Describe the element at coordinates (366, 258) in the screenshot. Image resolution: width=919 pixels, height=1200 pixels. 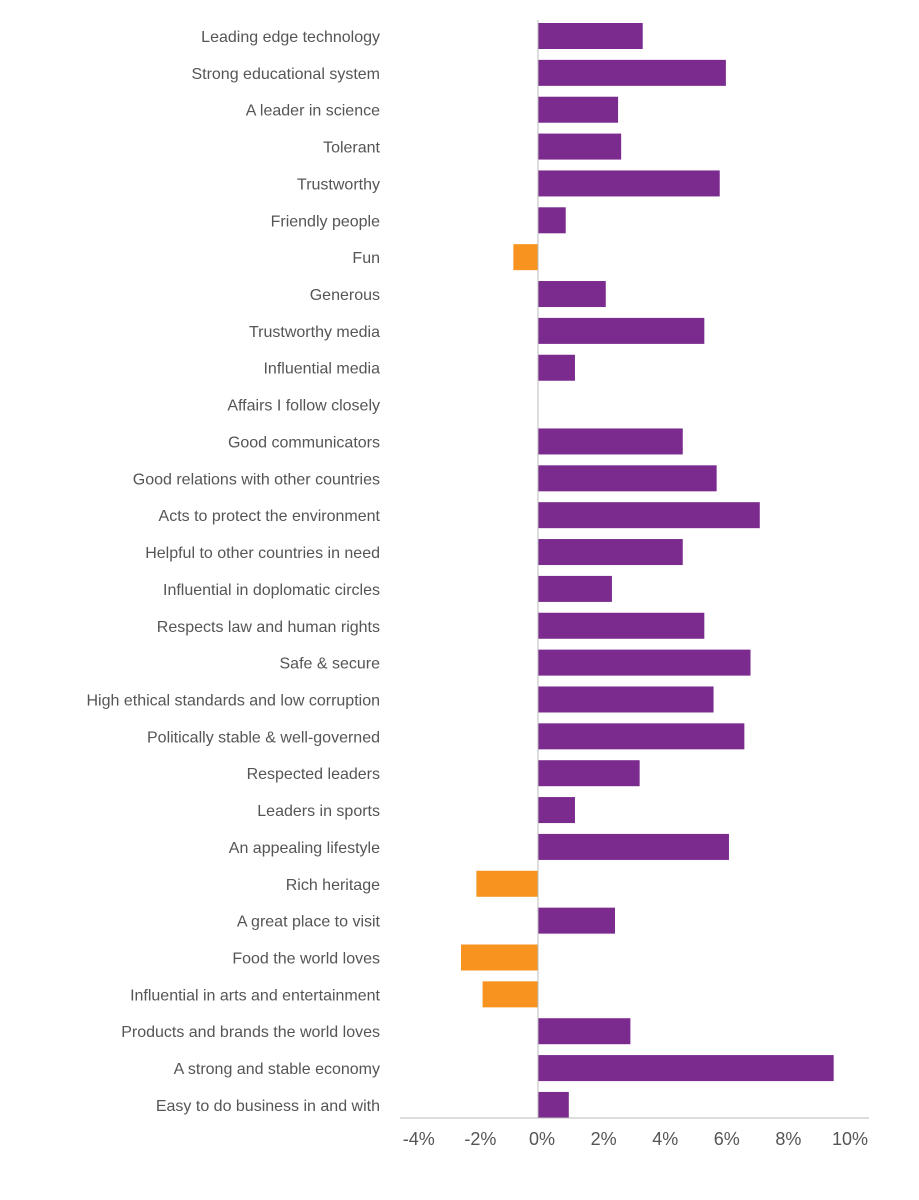
I see `category-label-fun: Fun` at that location.